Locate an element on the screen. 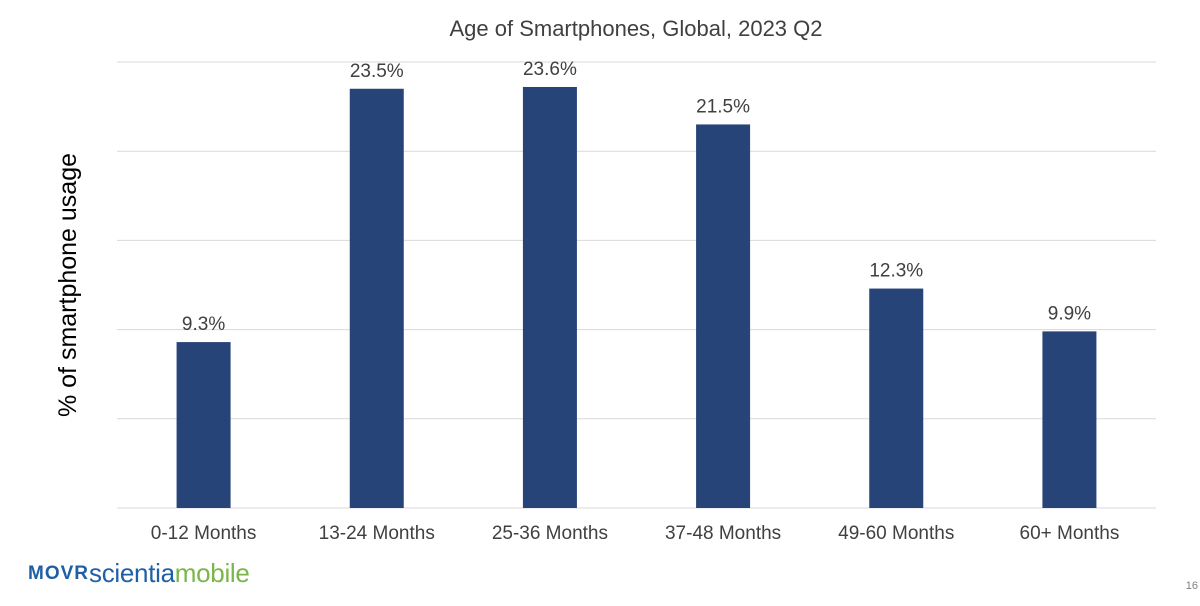 This screenshot has width=1200, height=606. data-label: 9.3% is located at coordinates (203, 324).